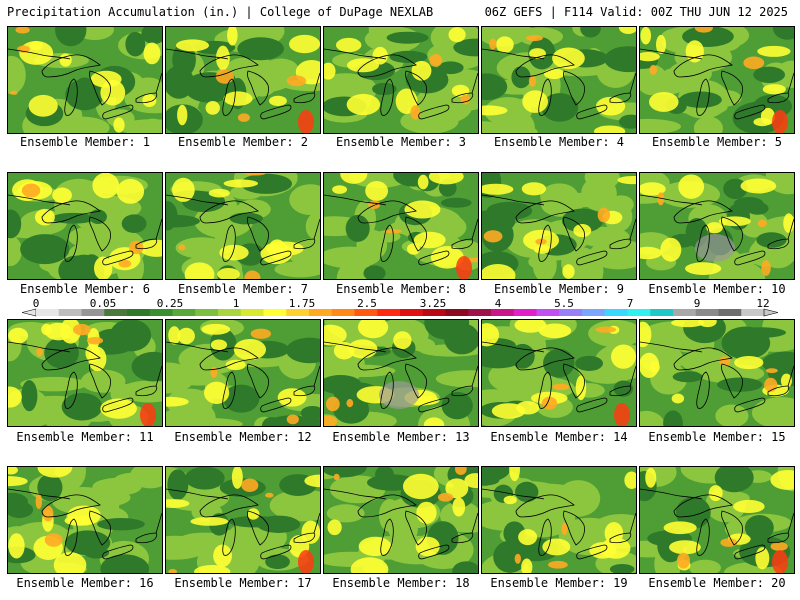  Describe the element at coordinates (401, 142) in the screenshot. I see `ensemble-member-label: Ensemble Member: 3` at that location.